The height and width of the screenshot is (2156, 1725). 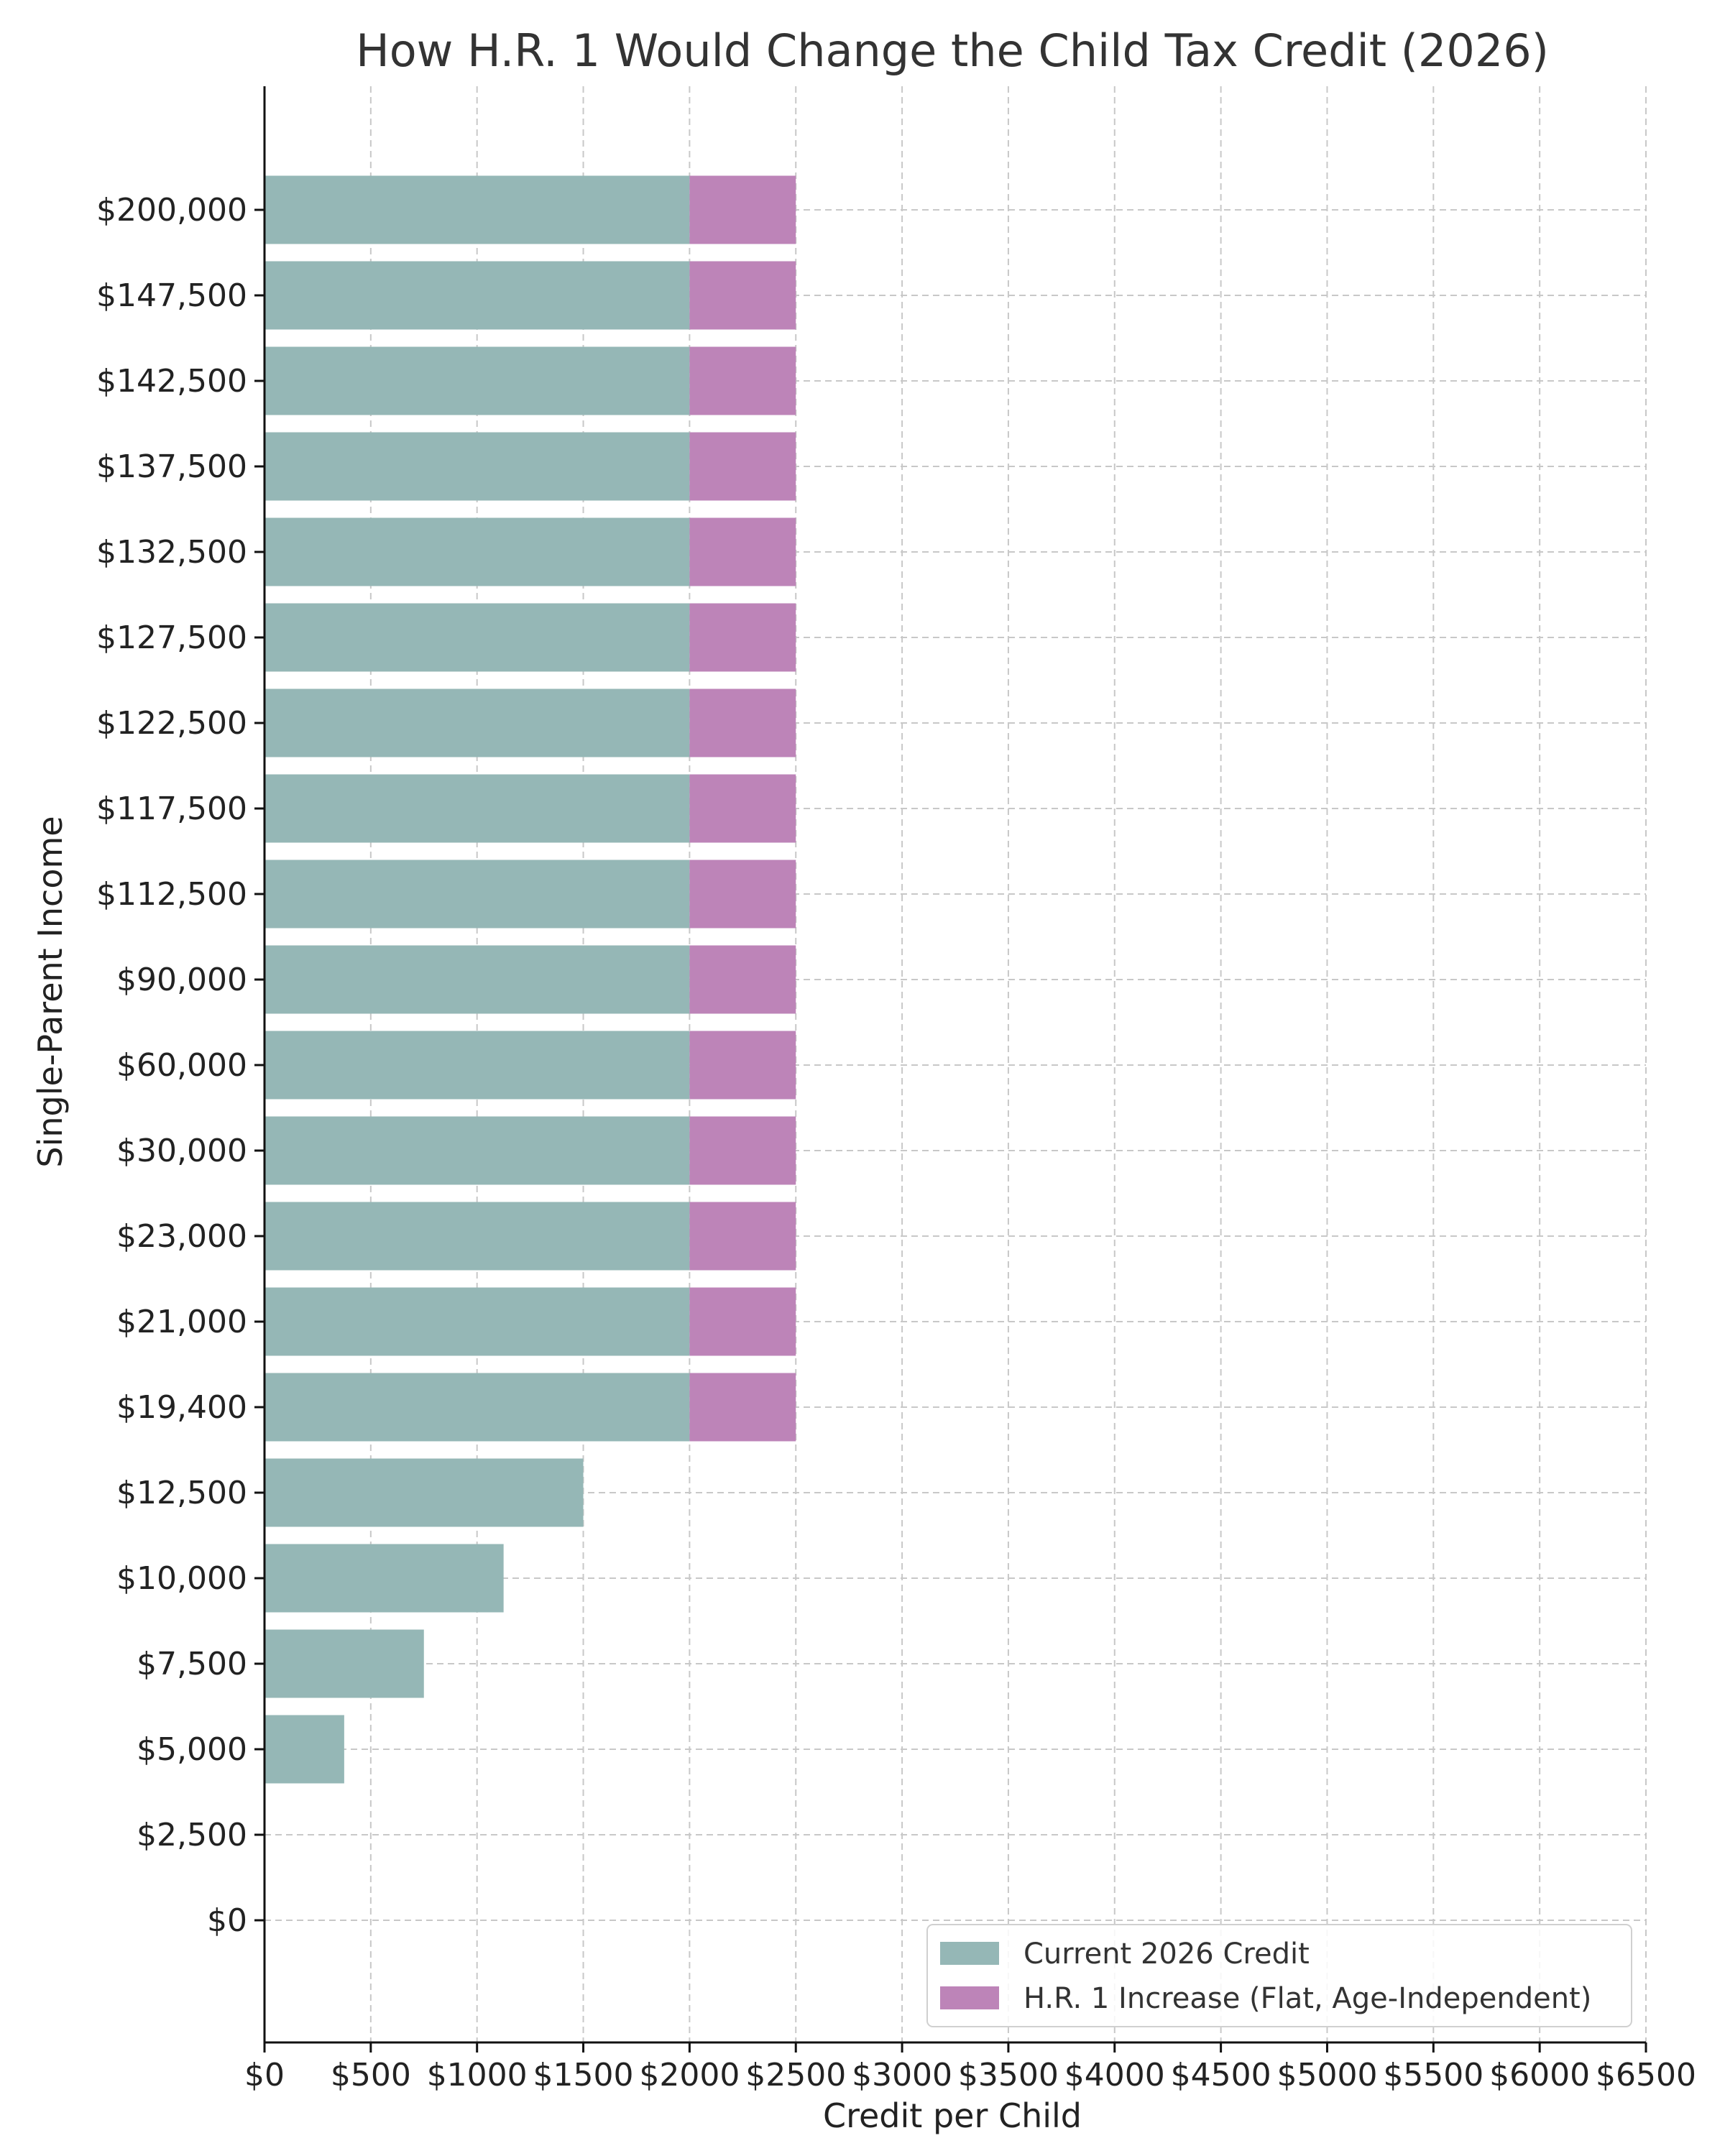 I want to click on x-tick-label: $1500, so click(x=583, y=2075).